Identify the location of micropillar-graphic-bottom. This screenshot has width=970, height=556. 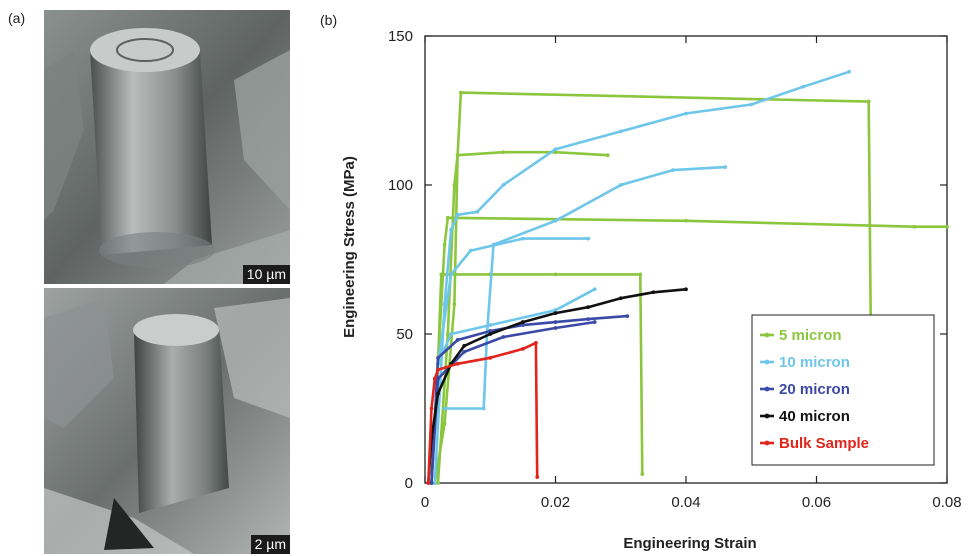
(167, 421).